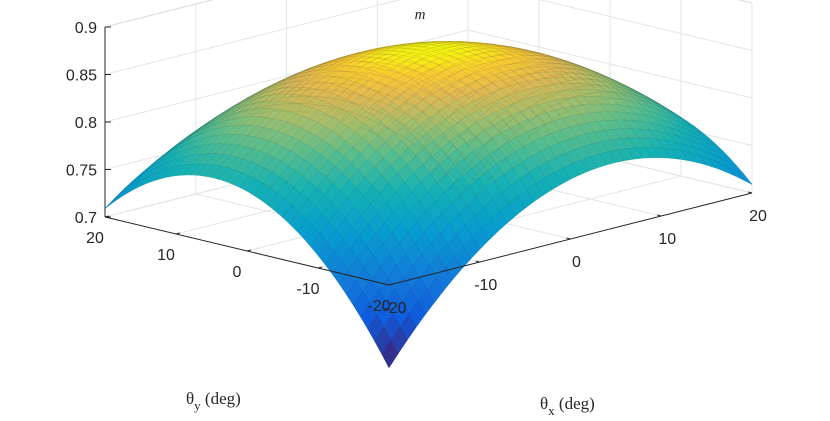  I want to click on z-tick-label: 0.8, so click(86, 123).